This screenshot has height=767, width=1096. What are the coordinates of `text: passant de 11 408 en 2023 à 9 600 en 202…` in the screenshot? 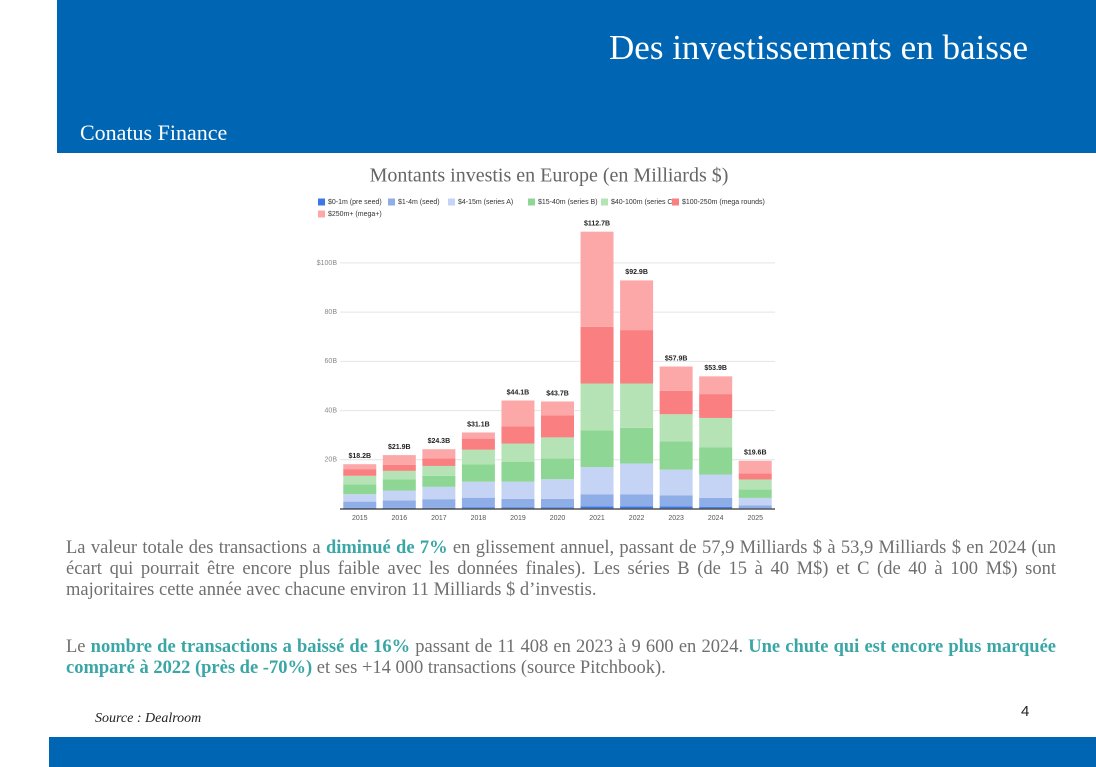 It's located at (579, 647).